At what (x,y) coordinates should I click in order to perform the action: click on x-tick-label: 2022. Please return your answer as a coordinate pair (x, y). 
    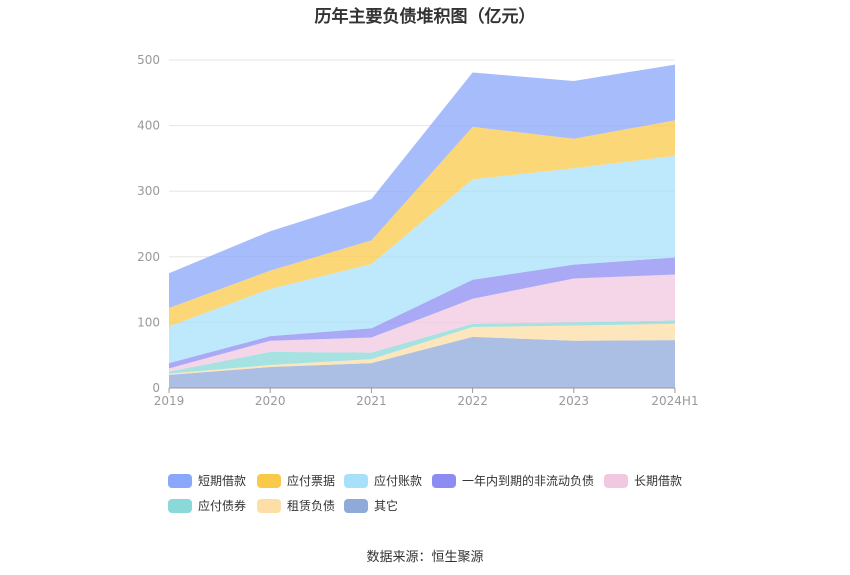
    Looking at the image, I should click on (472, 401).